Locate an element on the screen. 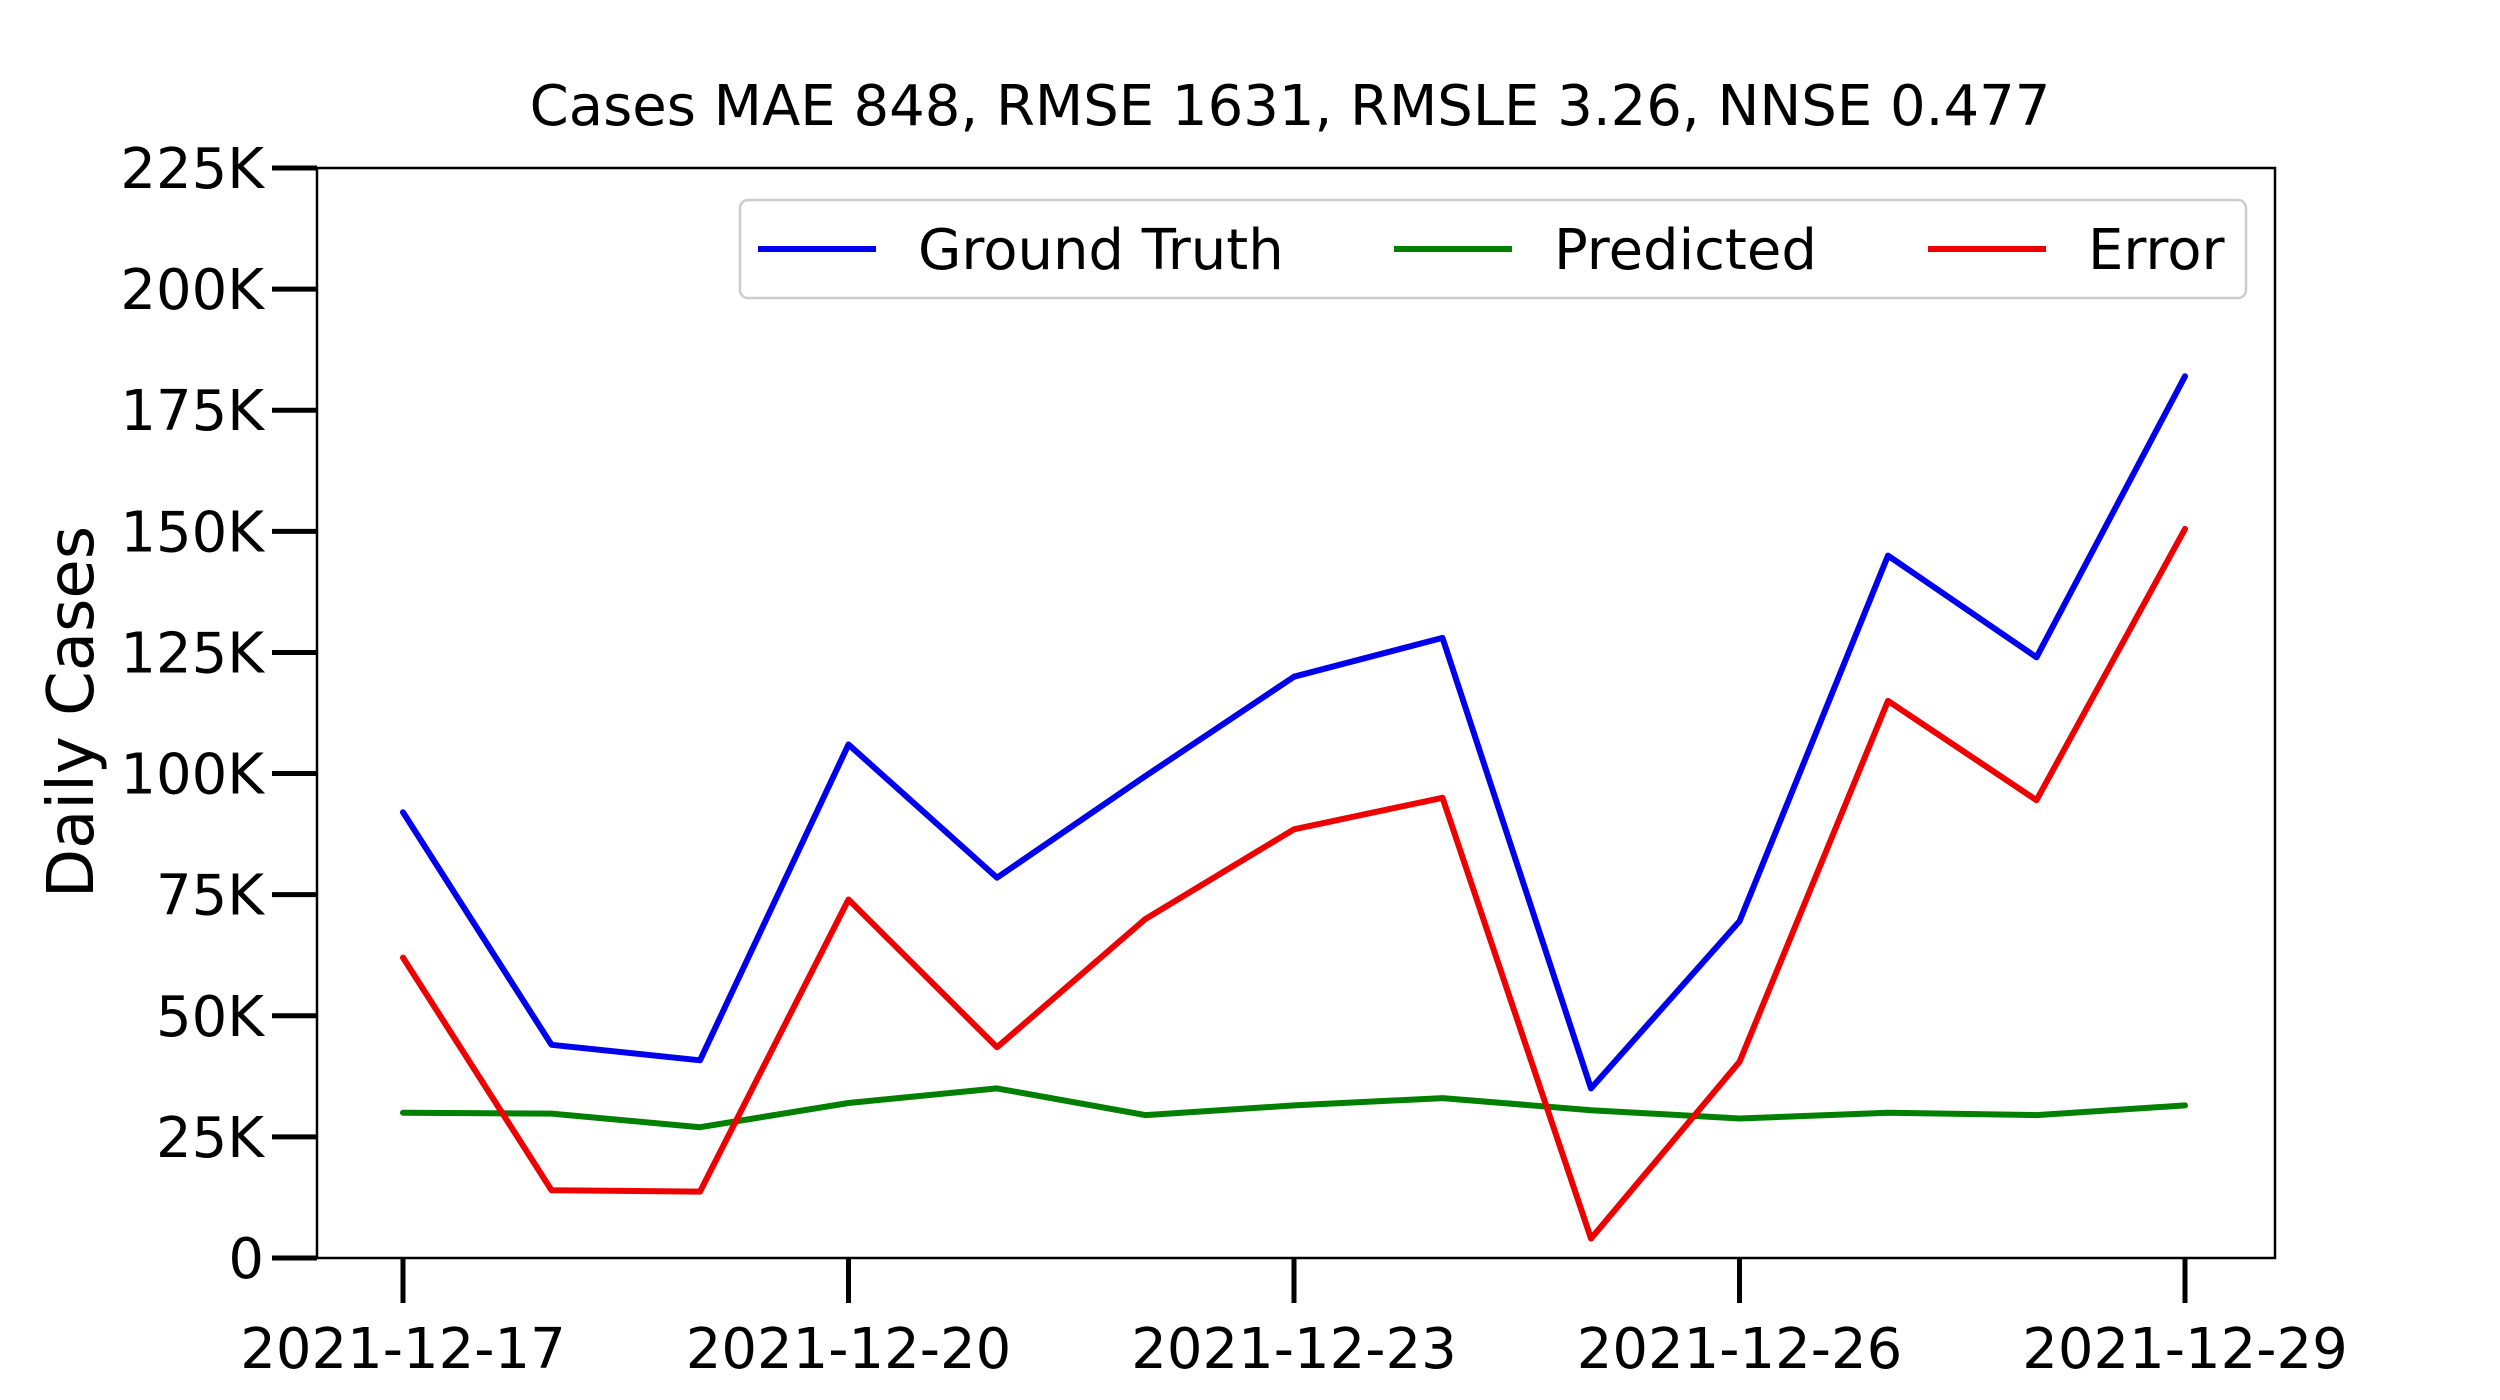  legend-label: Error is located at coordinates (2156, 250).